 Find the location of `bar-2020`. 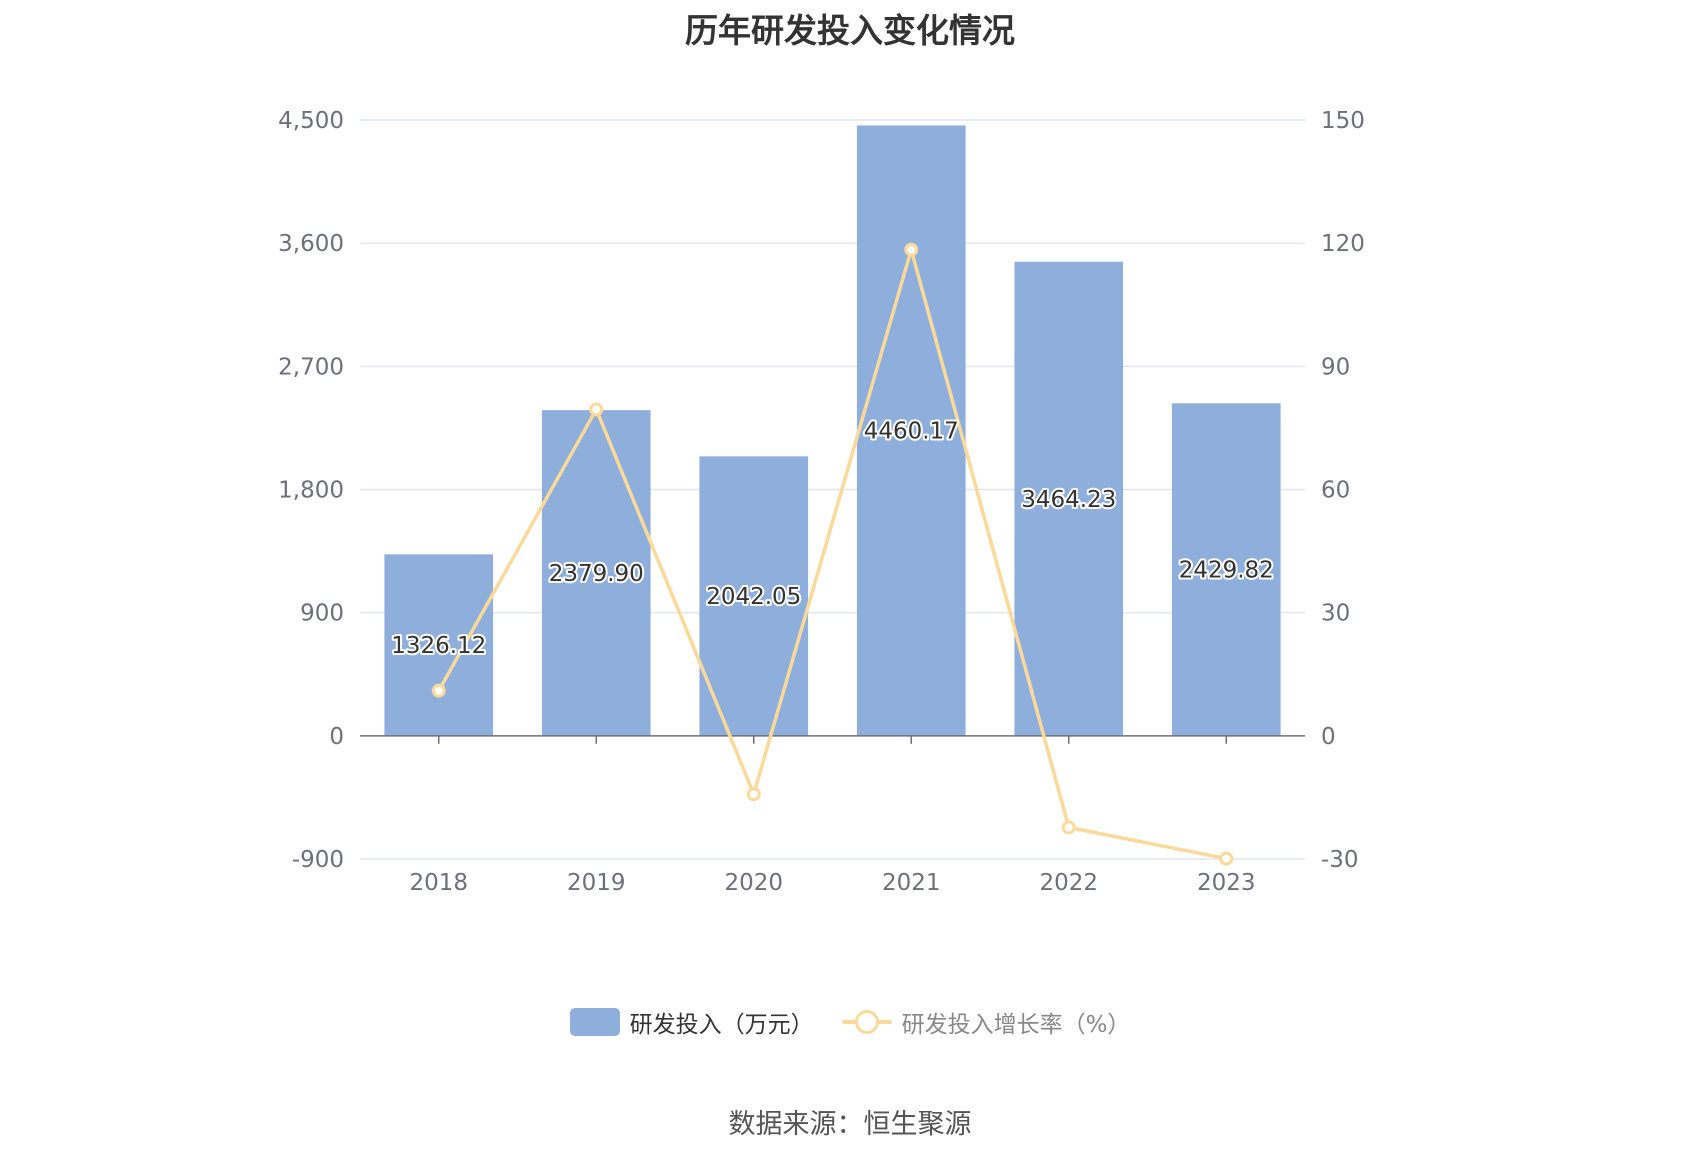

bar-2020 is located at coordinates (754, 596).